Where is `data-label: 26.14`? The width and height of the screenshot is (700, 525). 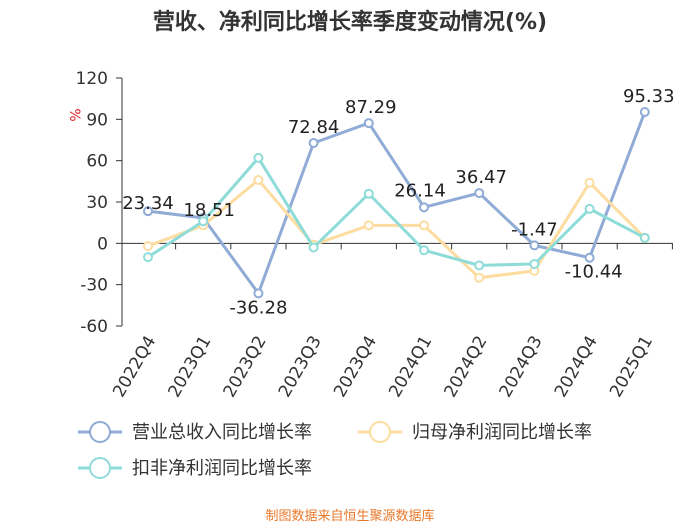 data-label: 26.14 is located at coordinates (420, 190).